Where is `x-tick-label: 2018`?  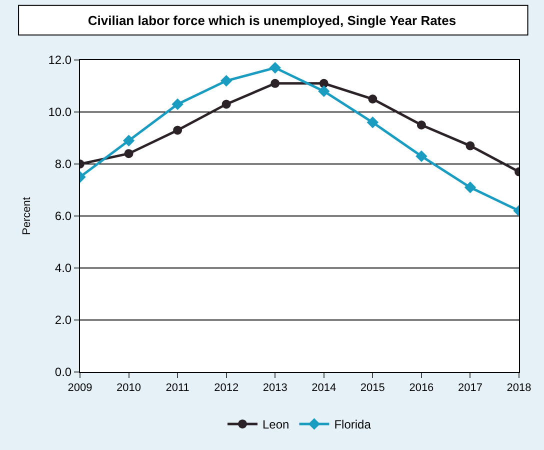
x-tick-label: 2018 is located at coordinates (519, 388).